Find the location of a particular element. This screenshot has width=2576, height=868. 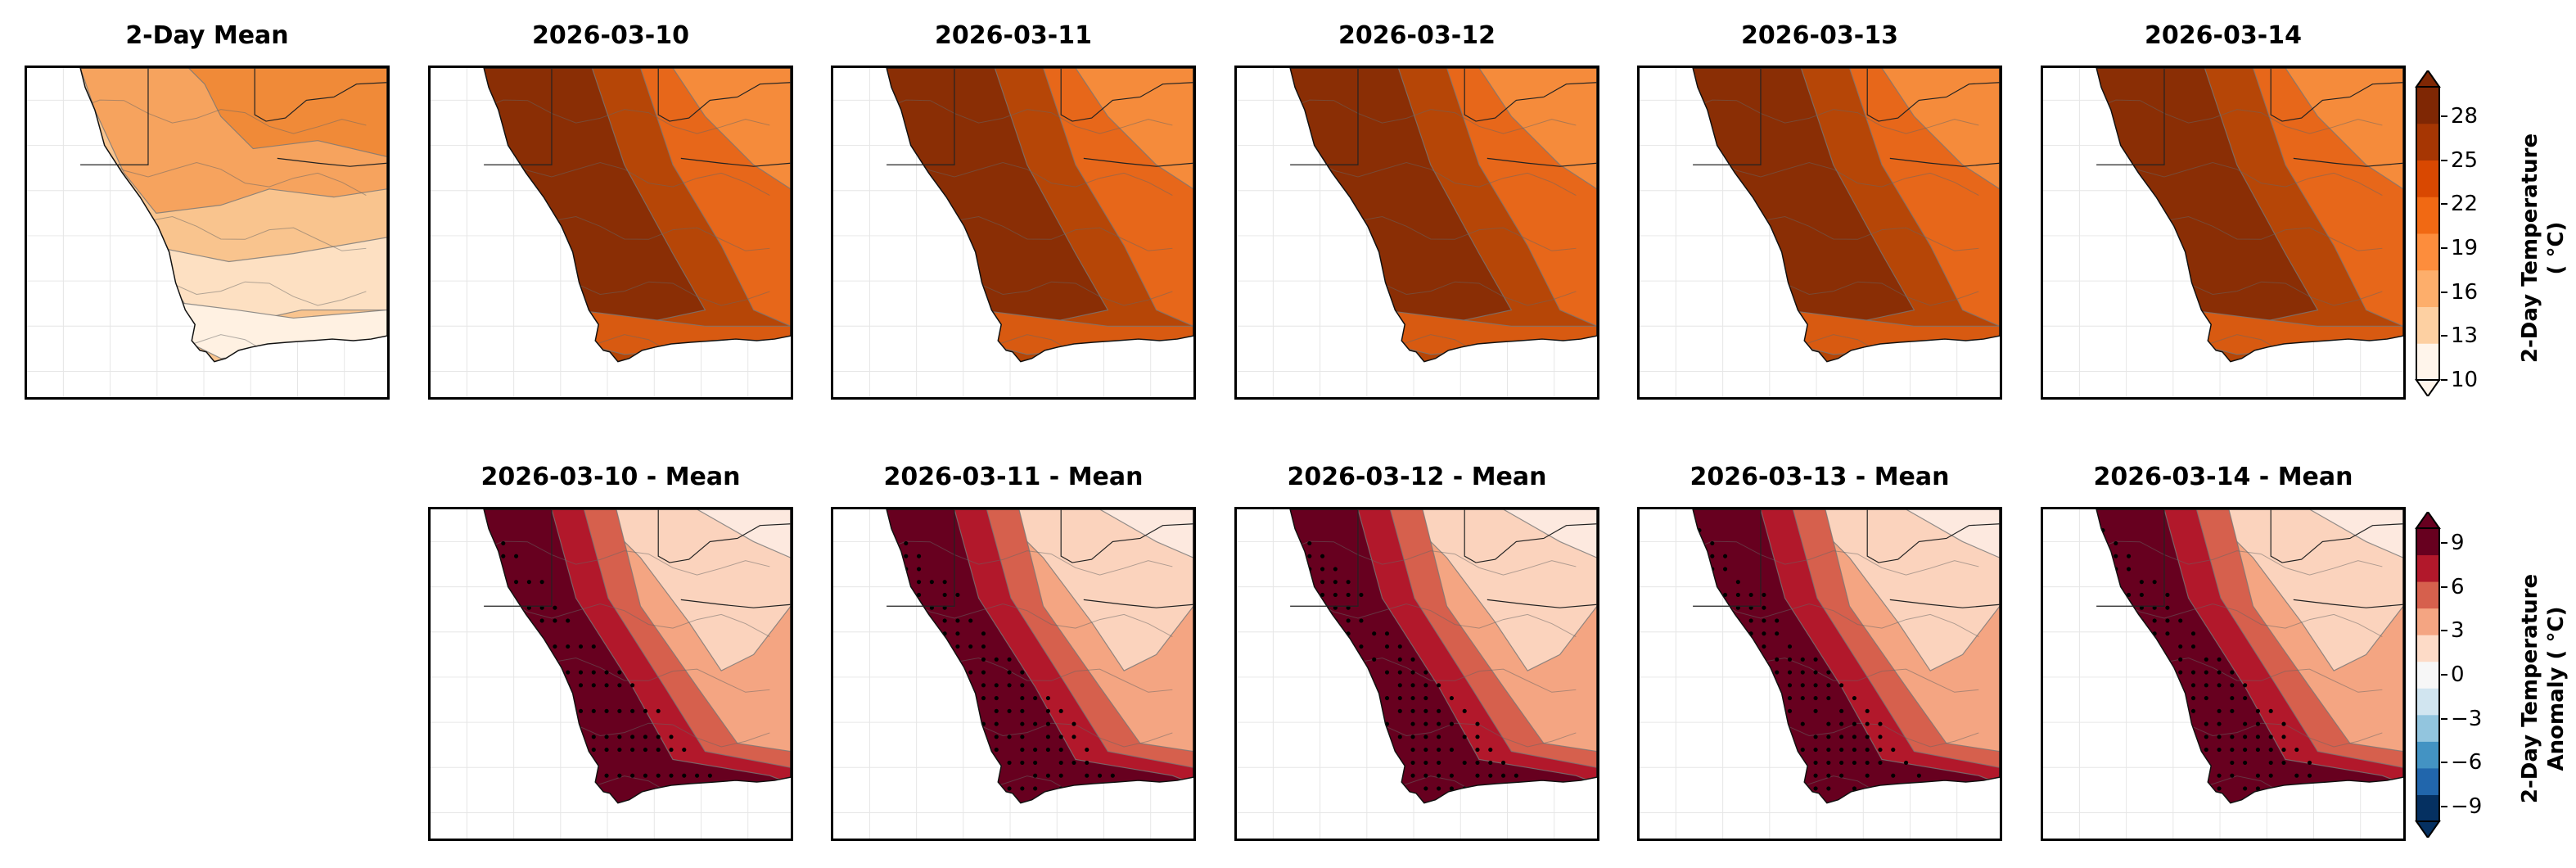

panel-title-2026-03-11: 2026-03-11 is located at coordinates (1013, 35).